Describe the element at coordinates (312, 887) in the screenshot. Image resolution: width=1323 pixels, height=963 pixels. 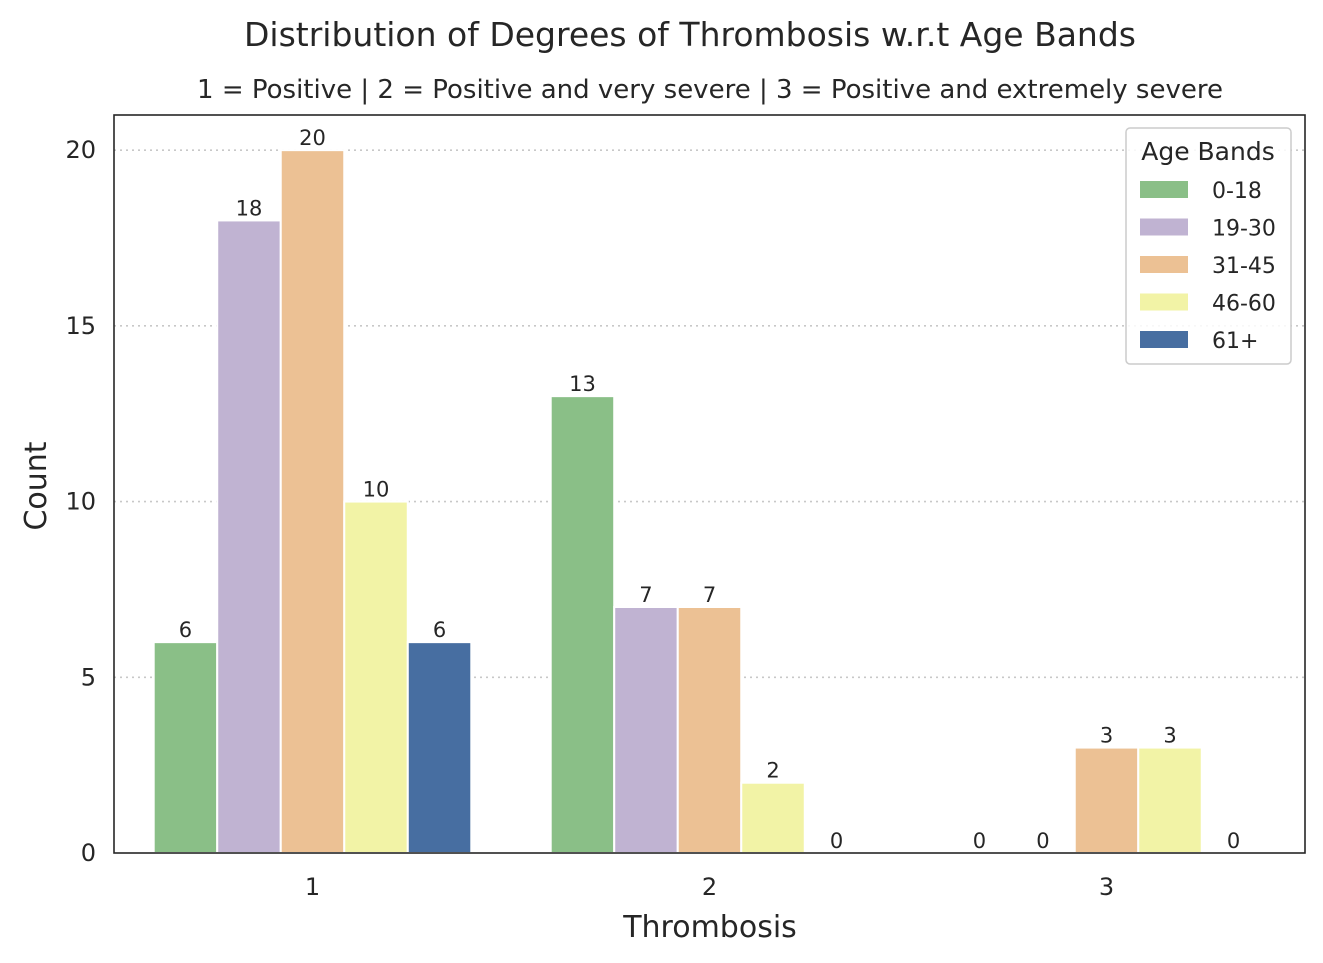
I see `x-tick-label: 1` at that location.